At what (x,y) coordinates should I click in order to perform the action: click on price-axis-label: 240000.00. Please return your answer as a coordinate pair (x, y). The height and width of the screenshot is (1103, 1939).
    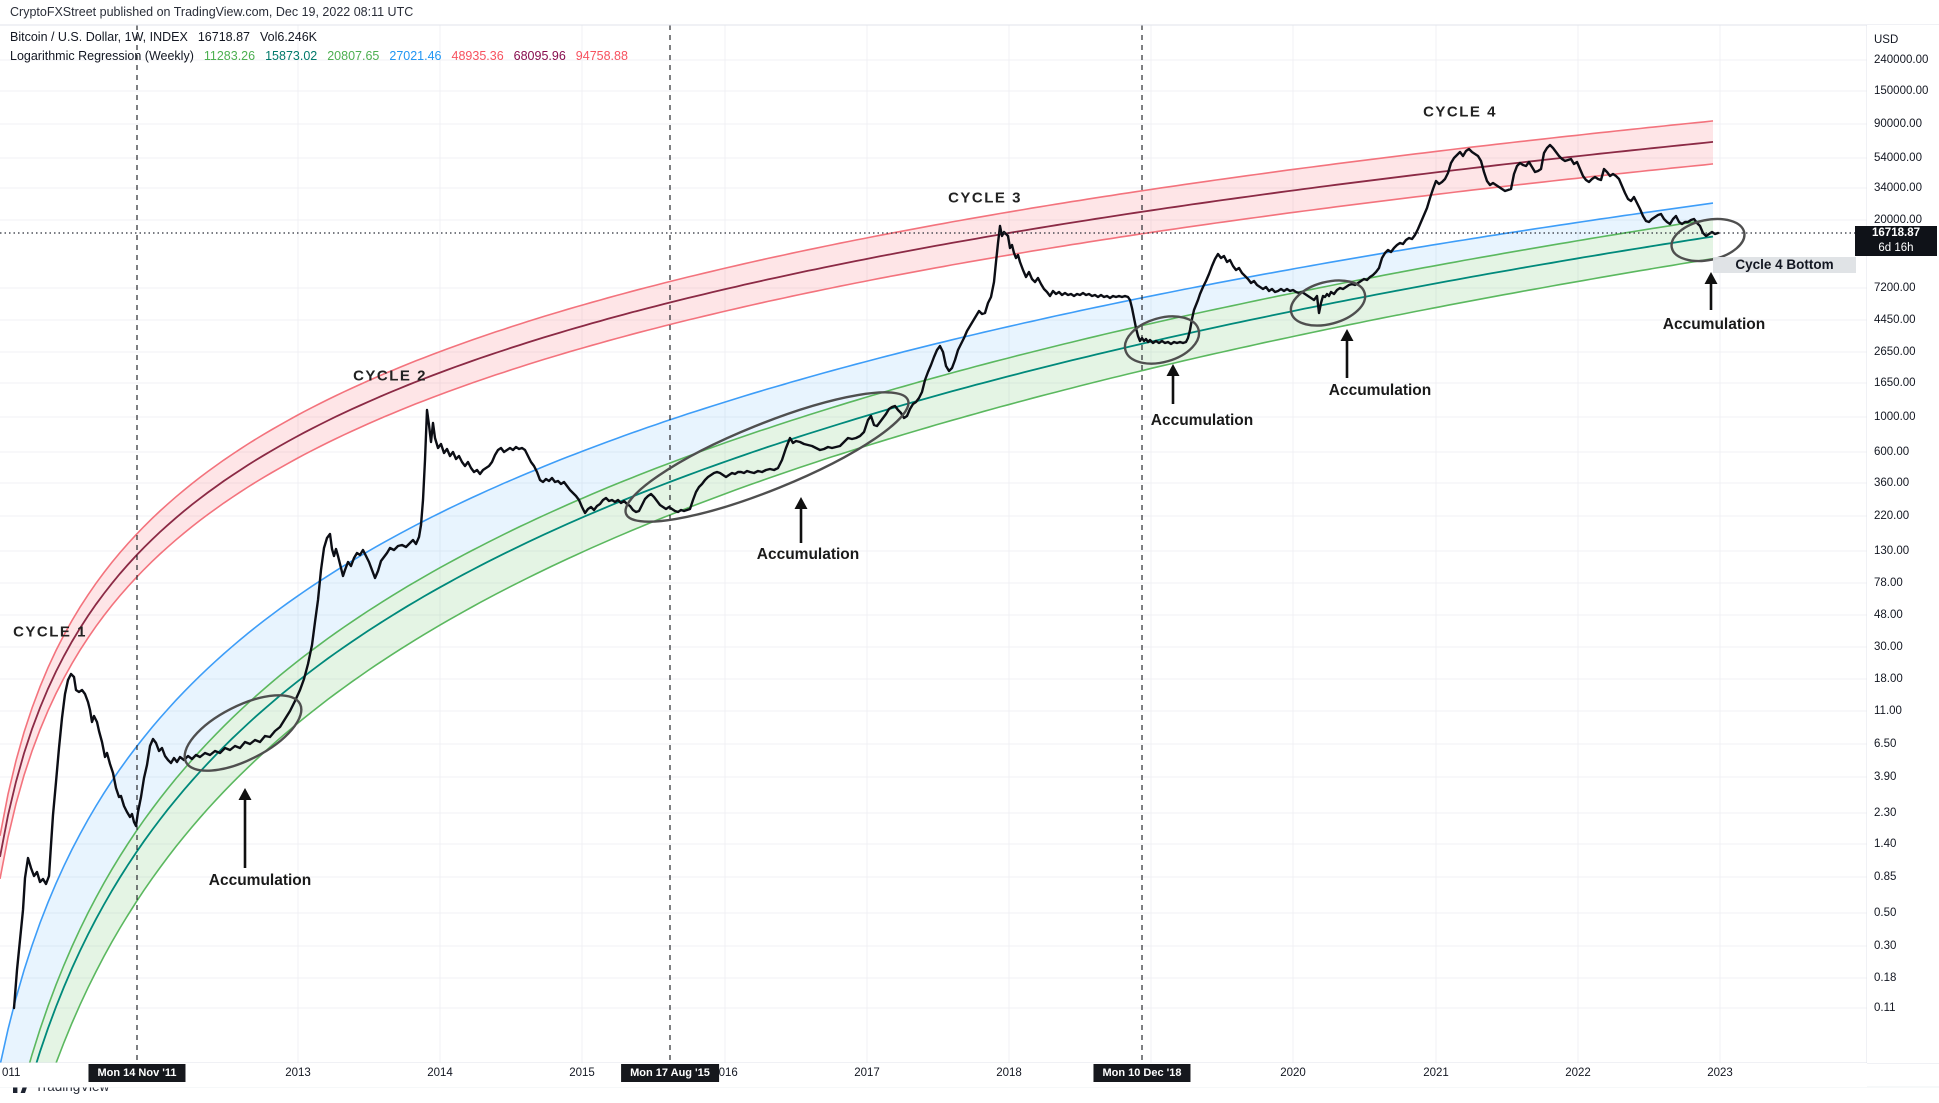
    Looking at the image, I should click on (1901, 60).